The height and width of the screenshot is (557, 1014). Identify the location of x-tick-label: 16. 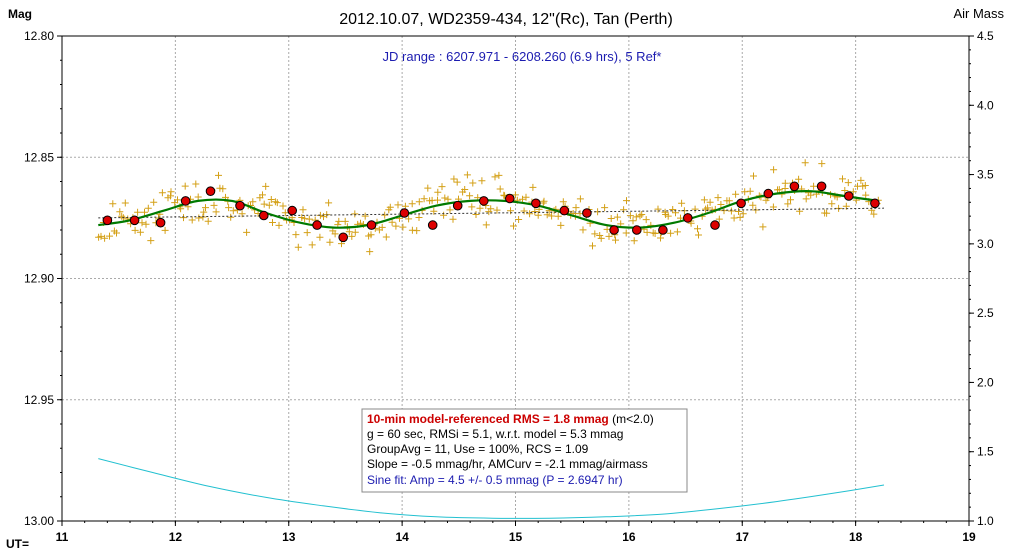
(629, 537).